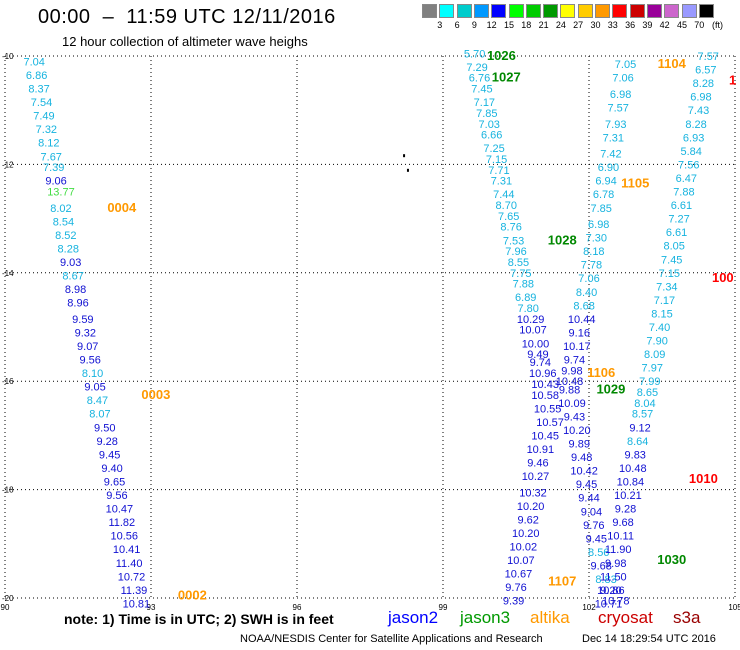 This screenshot has height=650, width=740. What do you see at coordinates (732, 79) in the screenshot?
I see `pass-time-label: 1` at bounding box center [732, 79].